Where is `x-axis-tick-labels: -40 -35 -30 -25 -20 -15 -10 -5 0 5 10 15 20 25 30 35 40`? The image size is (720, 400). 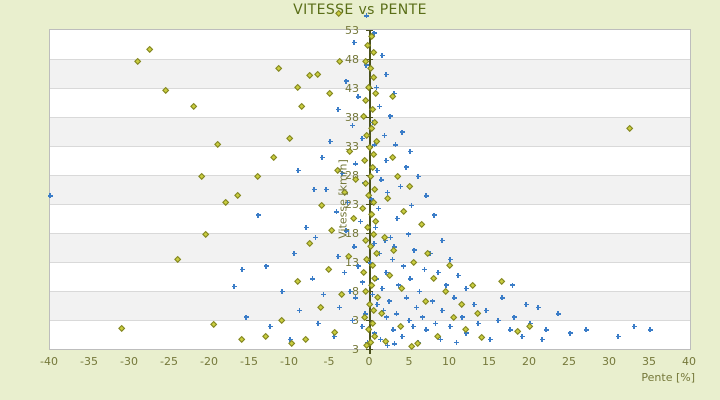 x-axis-tick-labels: -40 -35 -30 -25 -20 -15 -10 -5 0 5 10 15 20 25 30 35 40 is located at coordinates (368, 363).